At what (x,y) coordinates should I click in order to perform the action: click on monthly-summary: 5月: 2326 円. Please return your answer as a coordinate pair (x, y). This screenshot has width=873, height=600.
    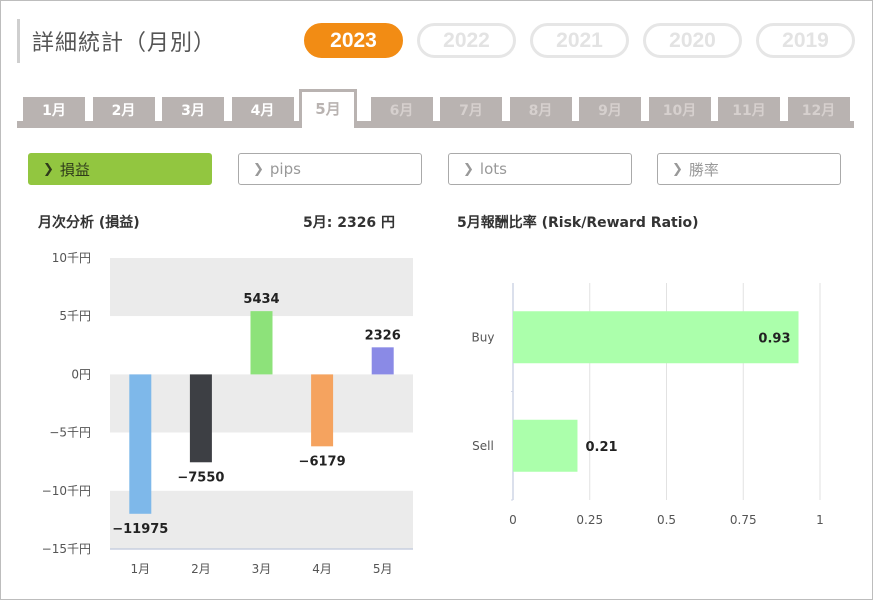
    Looking at the image, I should click on (349, 223).